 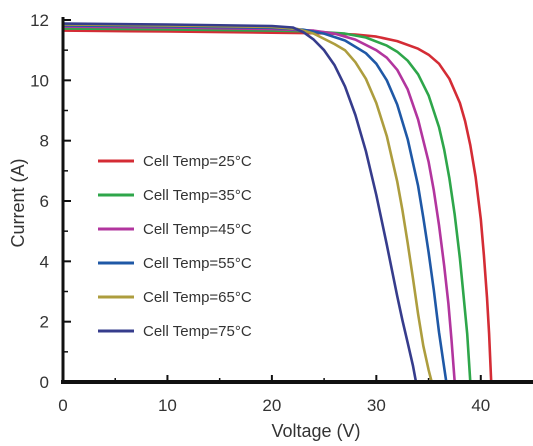 I want to click on y-tick-label-10: 10, so click(x=39, y=80).